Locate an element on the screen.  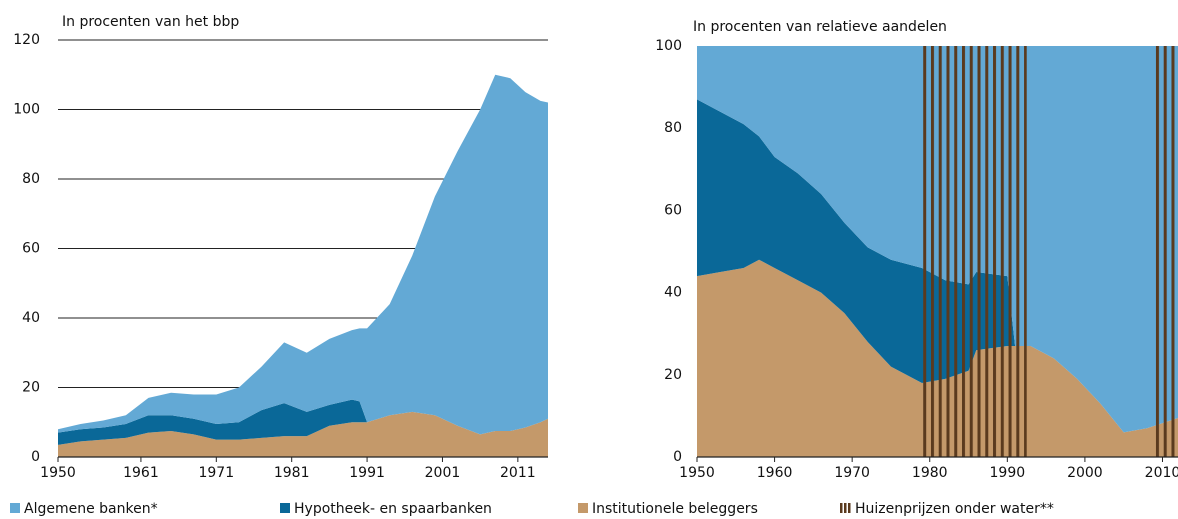
x-tick-label: 1961 is located at coordinates (141, 473).